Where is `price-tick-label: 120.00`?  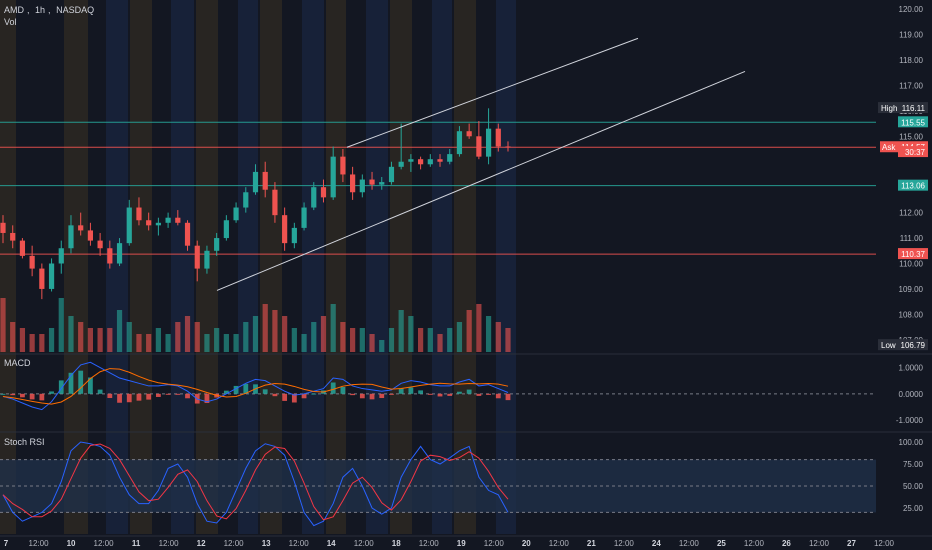 price-tick-label: 120.00 is located at coordinates (911, 9).